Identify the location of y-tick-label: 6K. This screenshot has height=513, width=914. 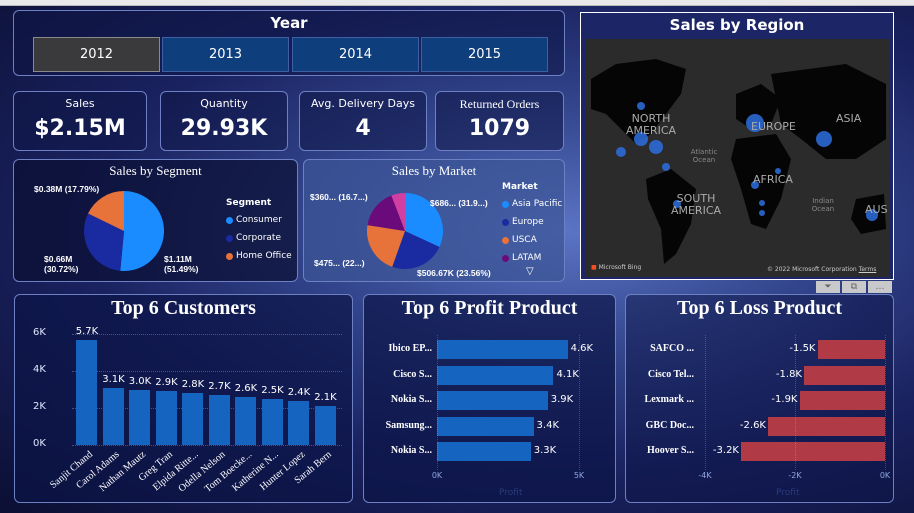
(39, 332).